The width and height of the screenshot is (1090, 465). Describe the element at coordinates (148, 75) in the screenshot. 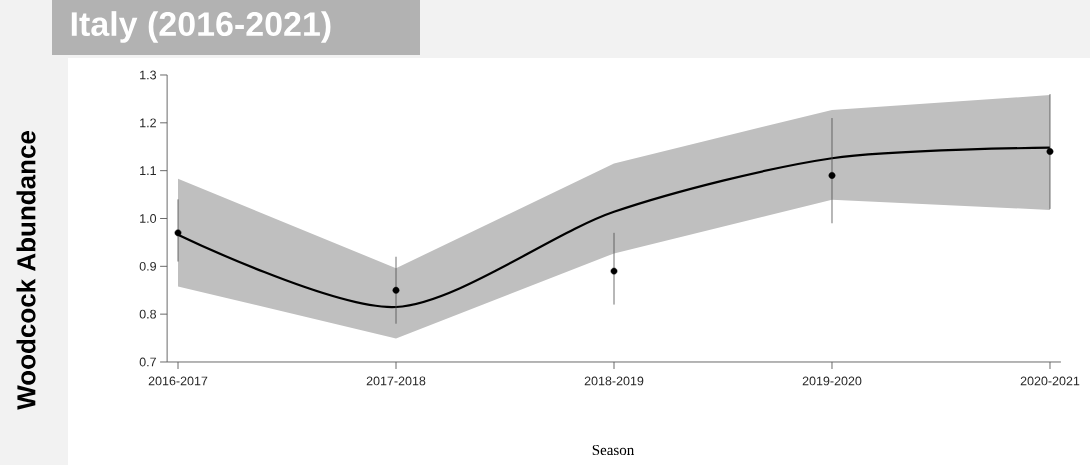

I see `y-tick-label: 1.3` at that location.